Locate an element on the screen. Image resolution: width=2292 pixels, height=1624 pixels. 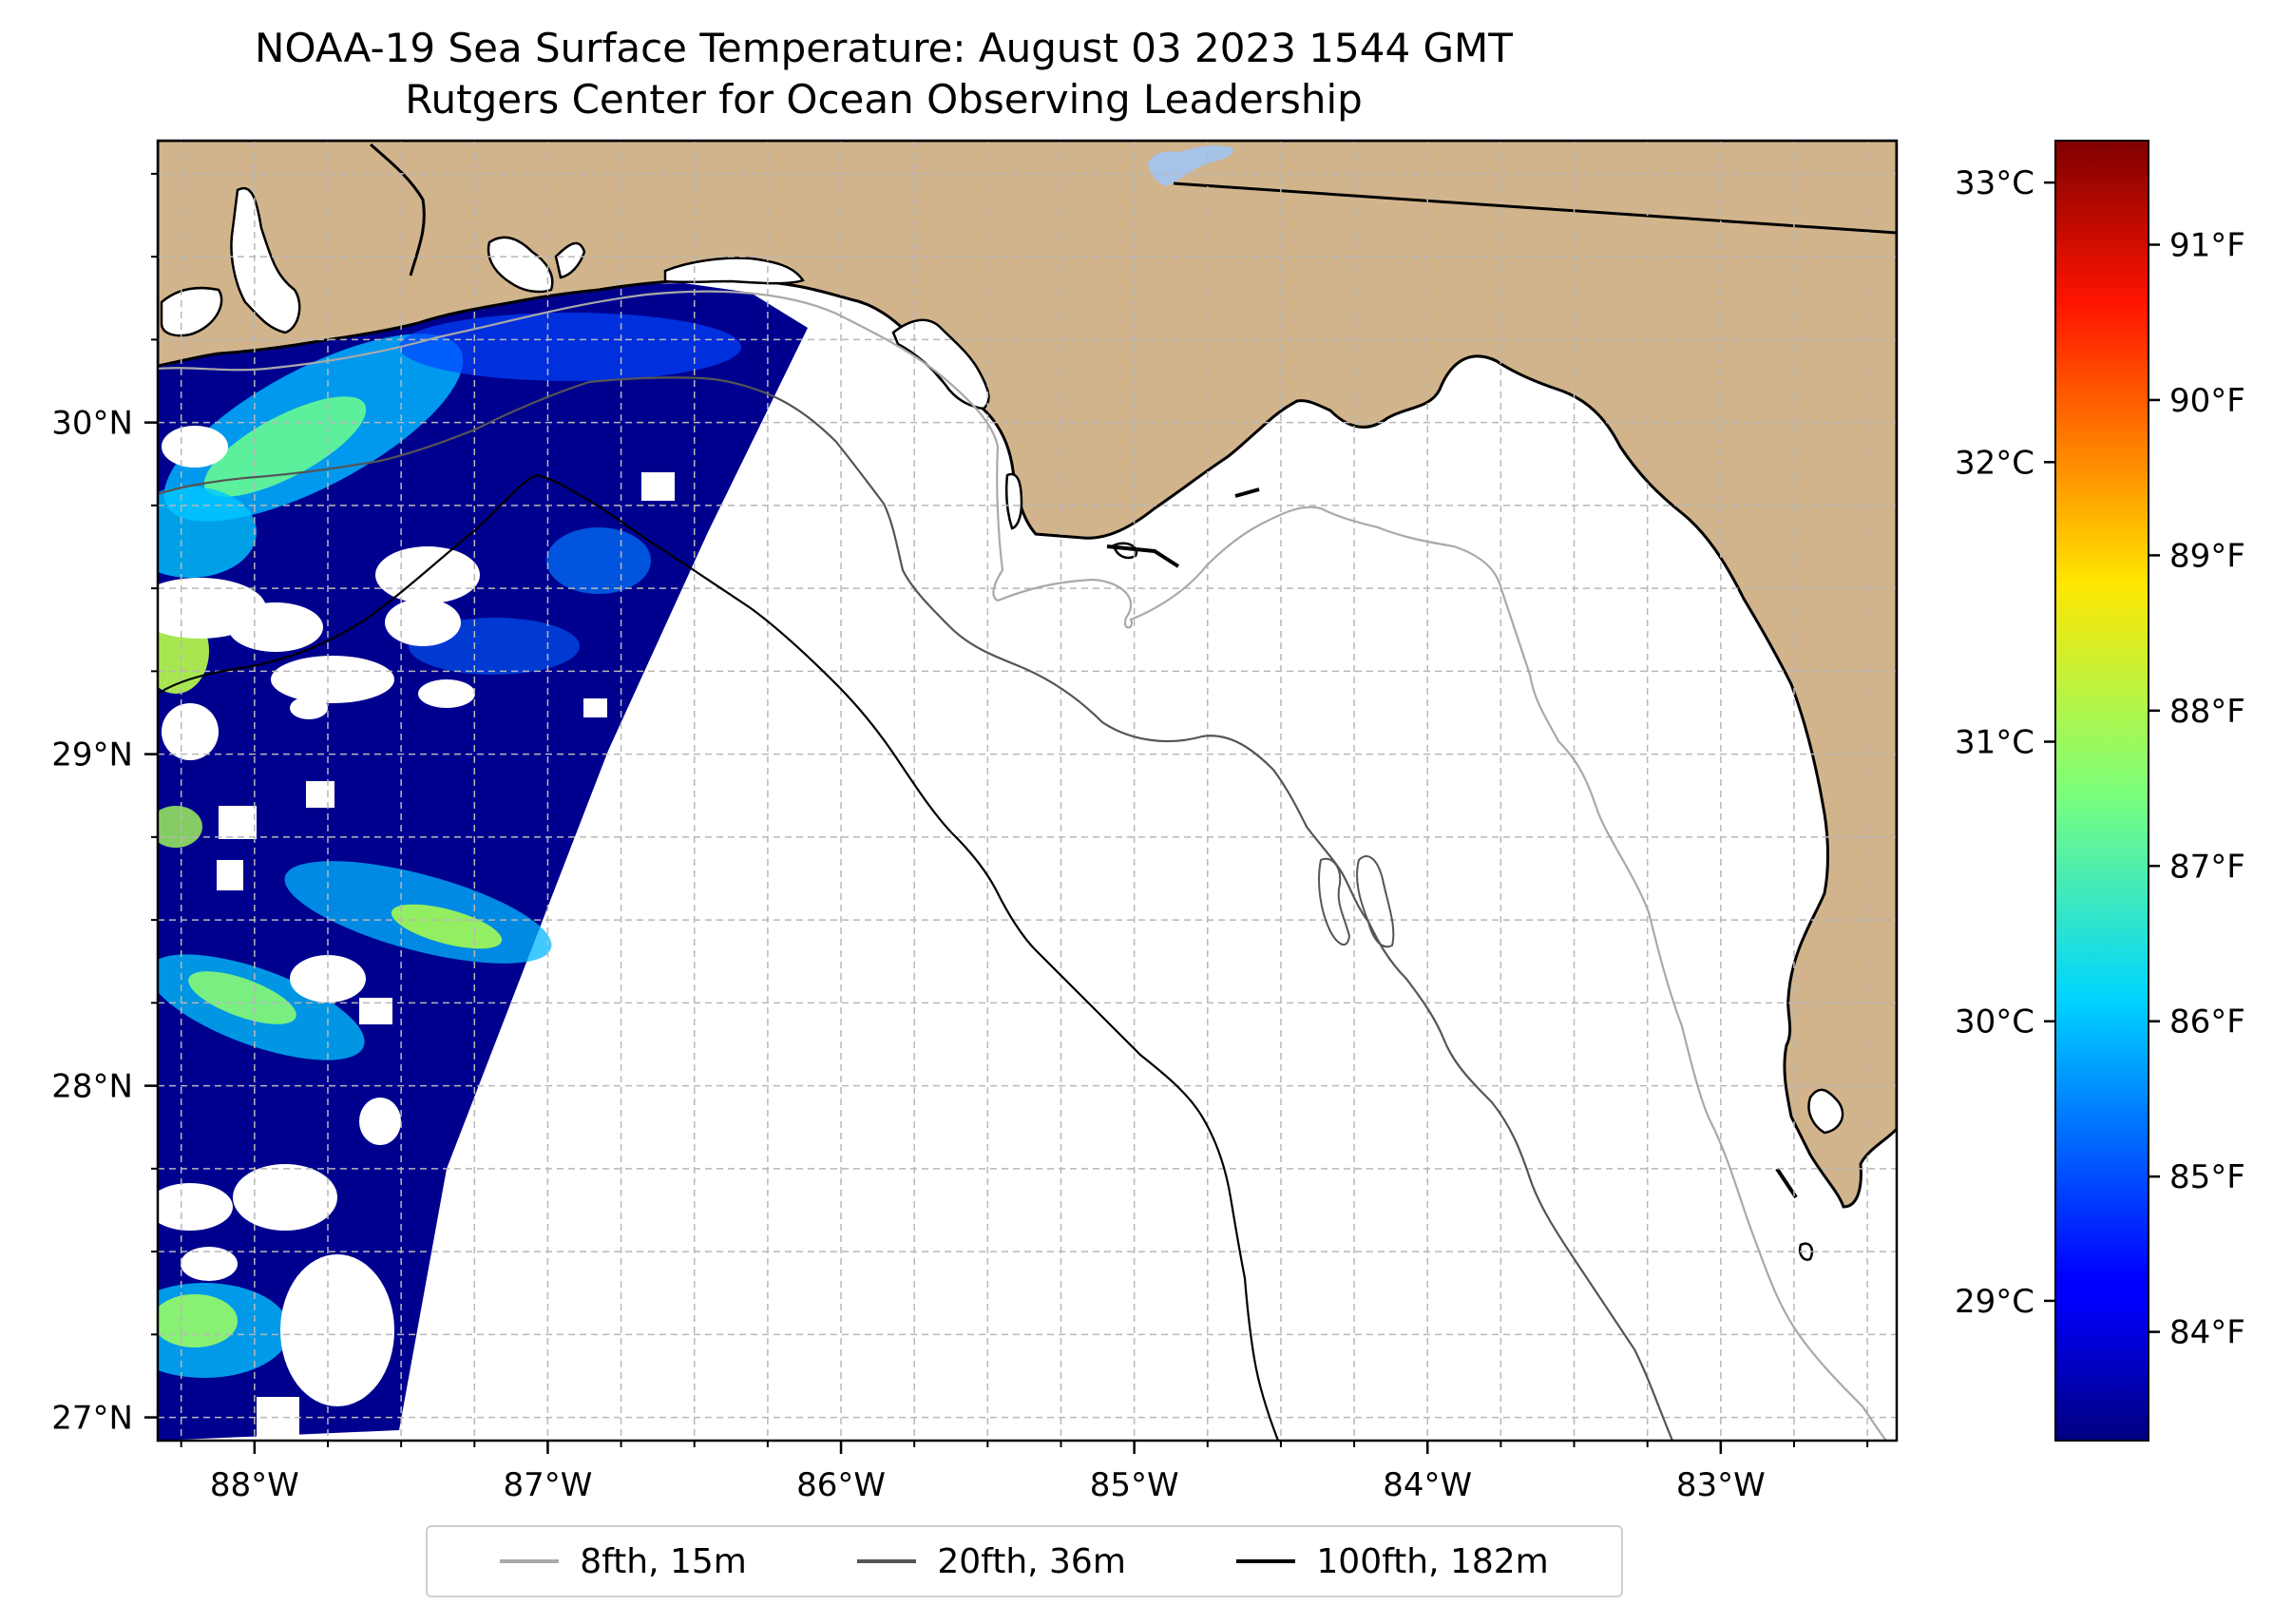
lat-tick-label: 28°N is located at coordinates (92, 1087).